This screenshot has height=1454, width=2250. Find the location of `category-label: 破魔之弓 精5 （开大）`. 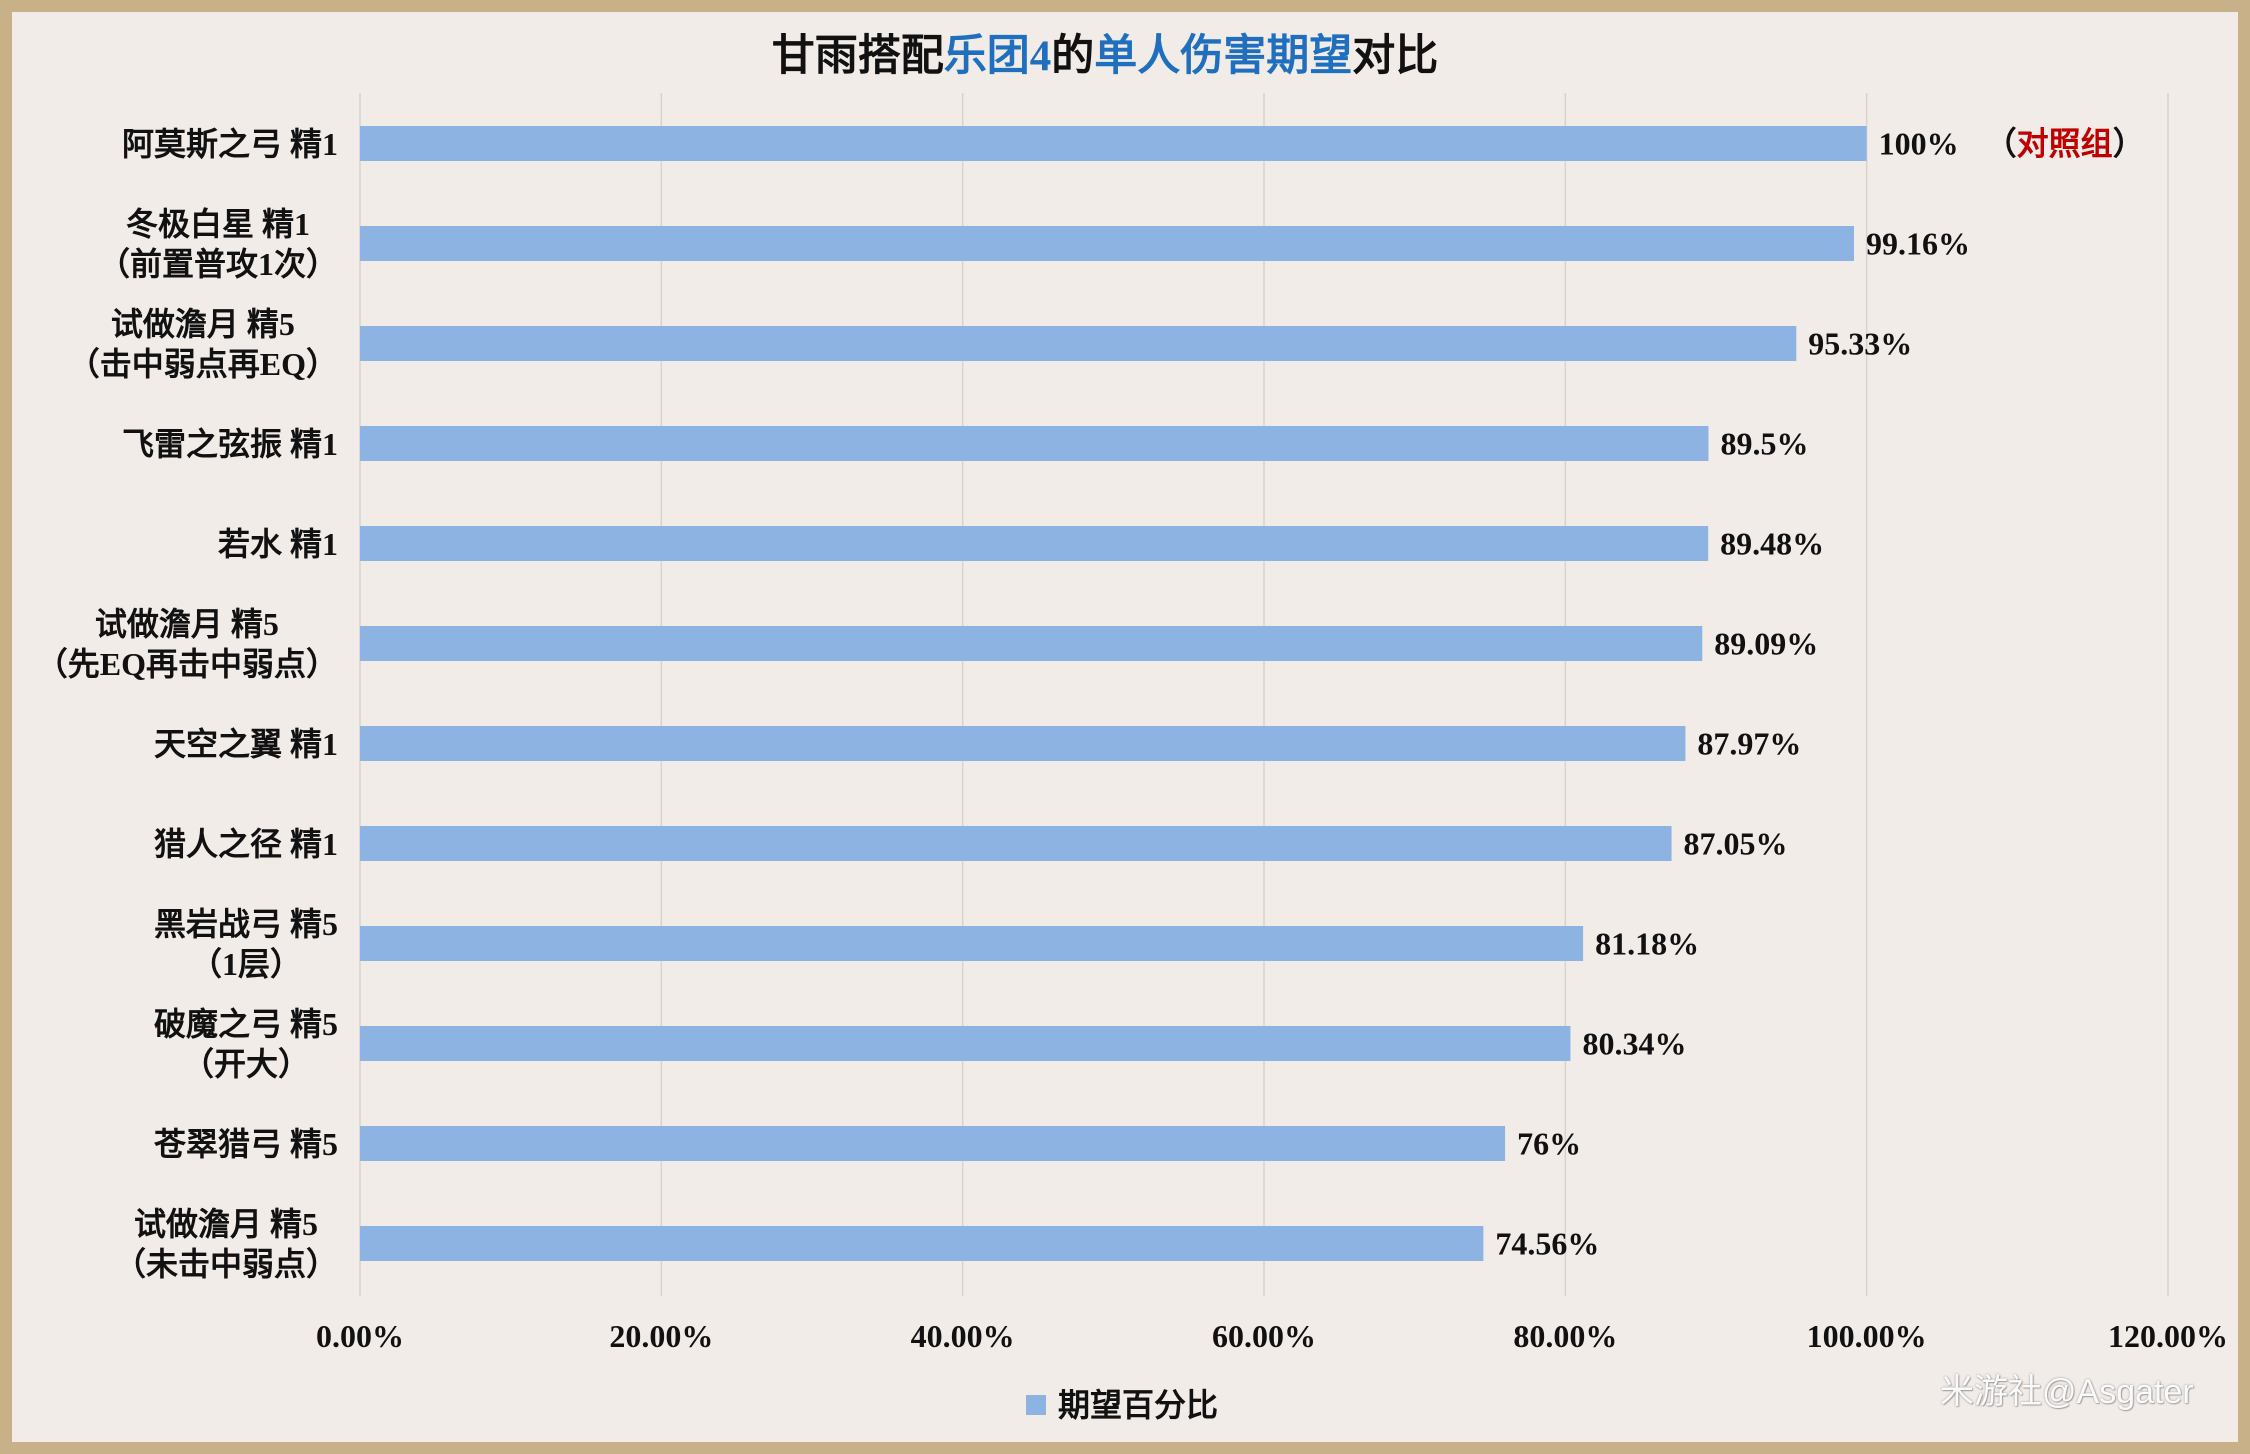

category-label: 破魔之弓 精5 （开大） is located at coordinates (245, 1043).